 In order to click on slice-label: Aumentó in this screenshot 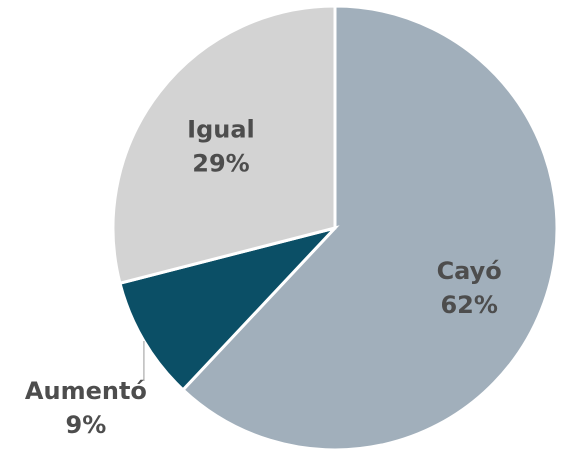, I will do `click(86, 391)`.